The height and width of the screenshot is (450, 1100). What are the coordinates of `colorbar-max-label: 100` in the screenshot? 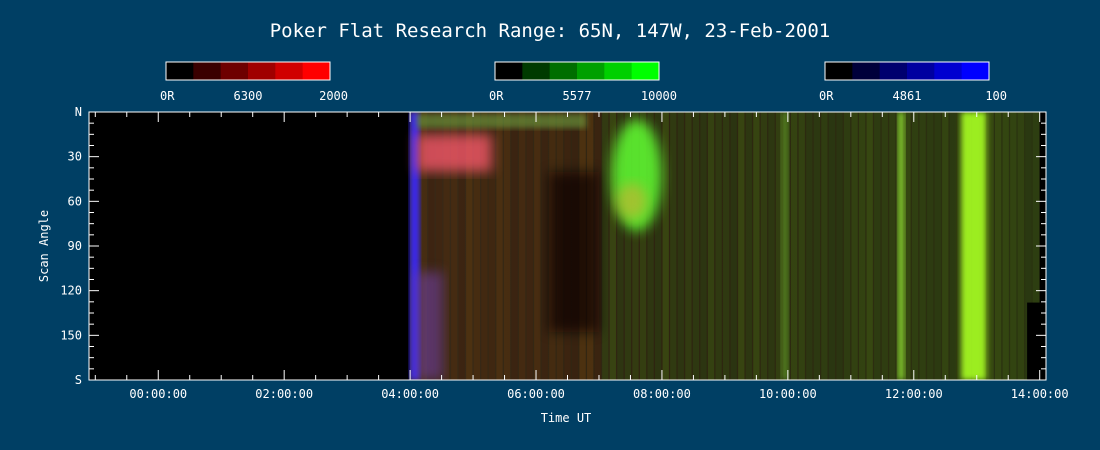 It's located at (996, 96).